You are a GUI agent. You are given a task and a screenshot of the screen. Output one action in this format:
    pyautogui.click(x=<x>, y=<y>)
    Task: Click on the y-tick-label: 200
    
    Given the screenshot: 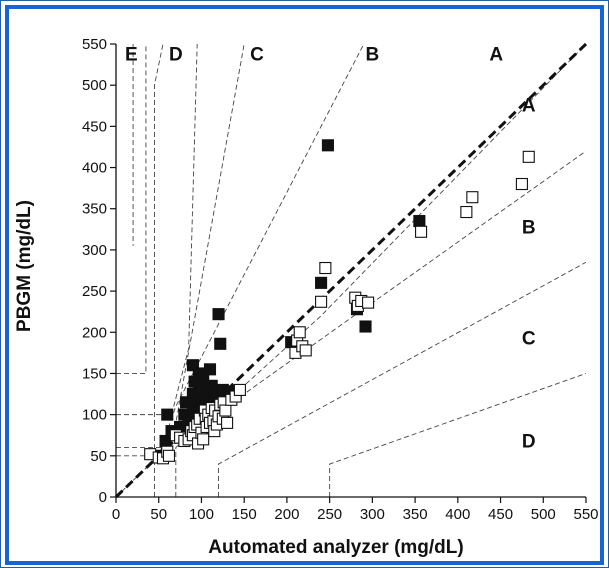 What is the action you would take?
    pyautogui.click(x=94, y=332)
    